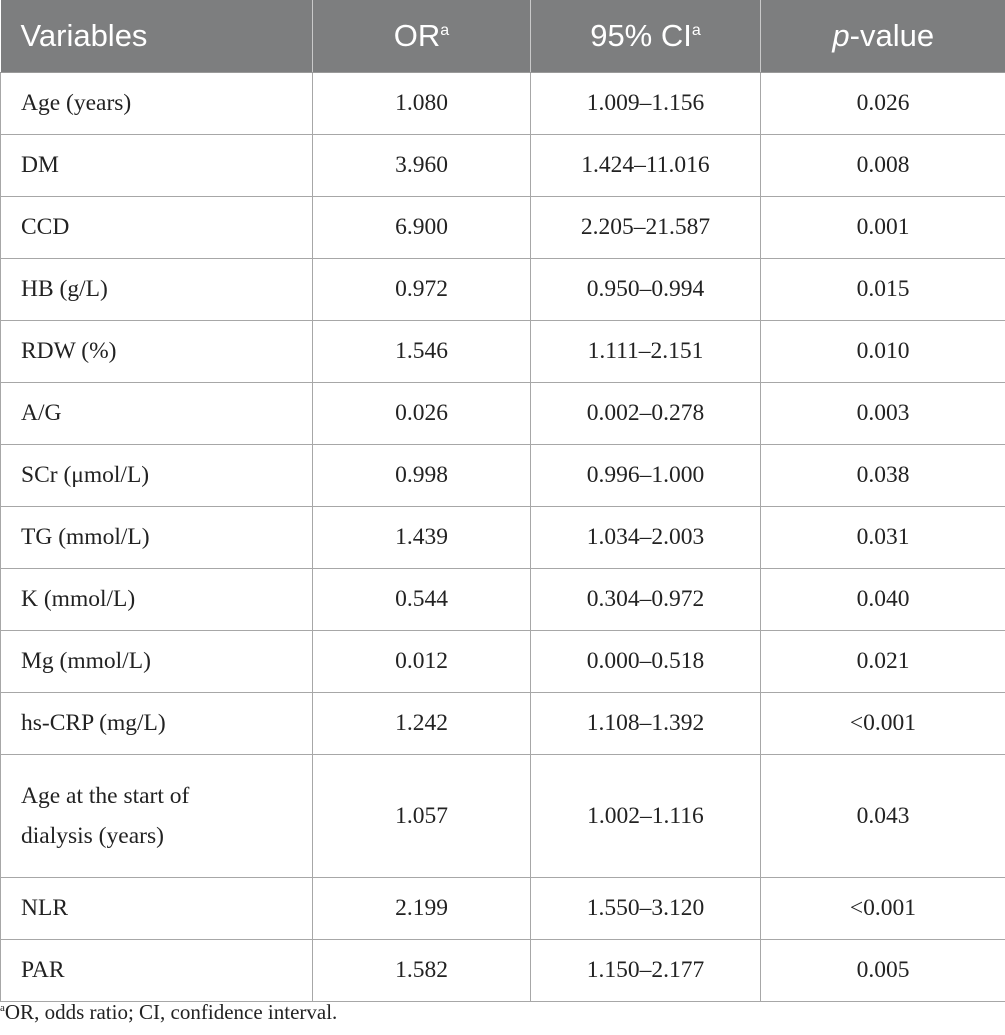  What do you see at coordinates (645, 970) in the screenshot?
I see `cell-ci: 1.150–2.177` at bounding box center [645, 970].